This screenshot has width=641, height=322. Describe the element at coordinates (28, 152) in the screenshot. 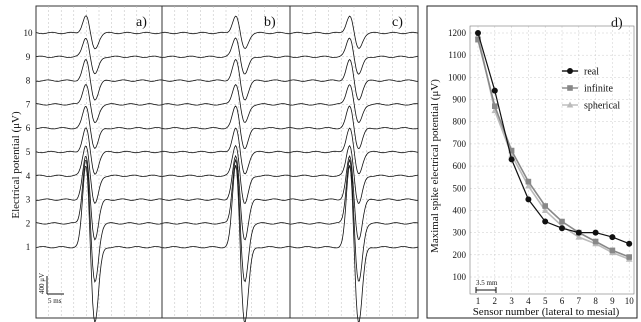

I see `channel-label: 5` at that location.